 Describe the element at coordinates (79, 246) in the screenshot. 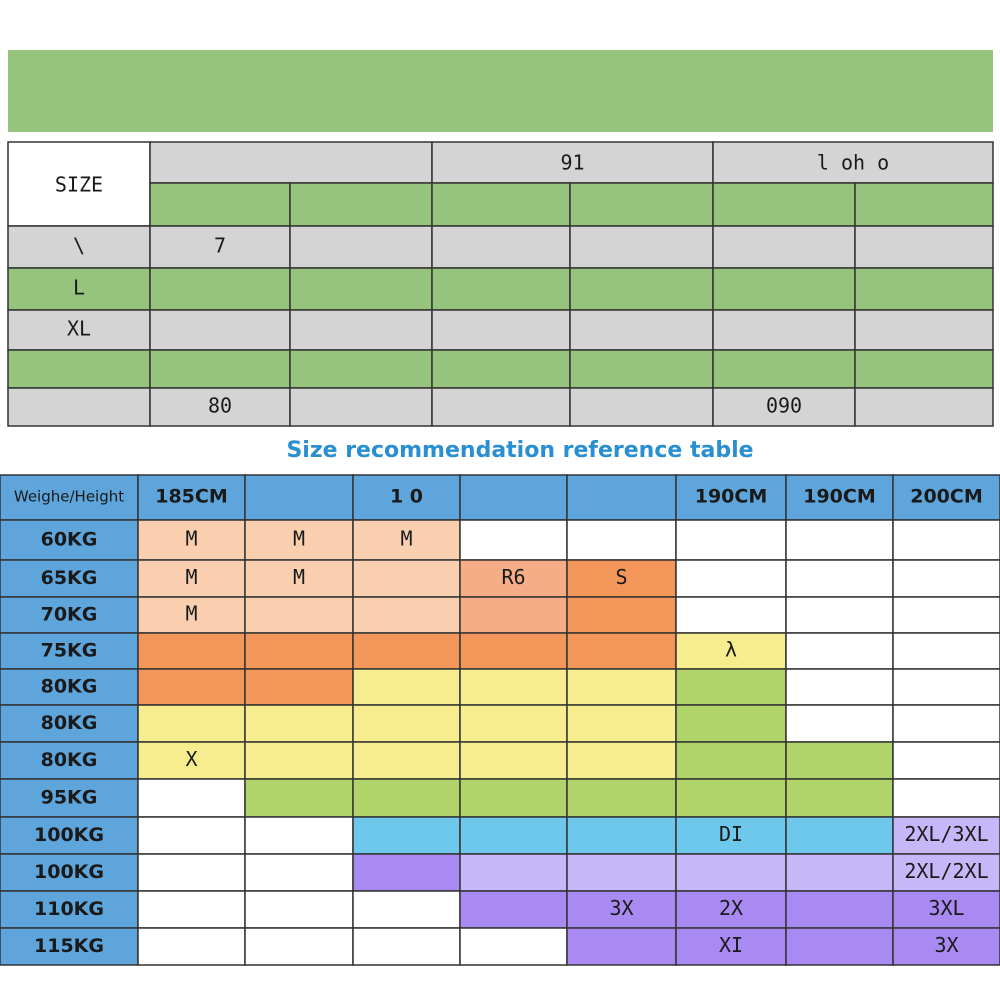

I see `cell-text: \` at that location.